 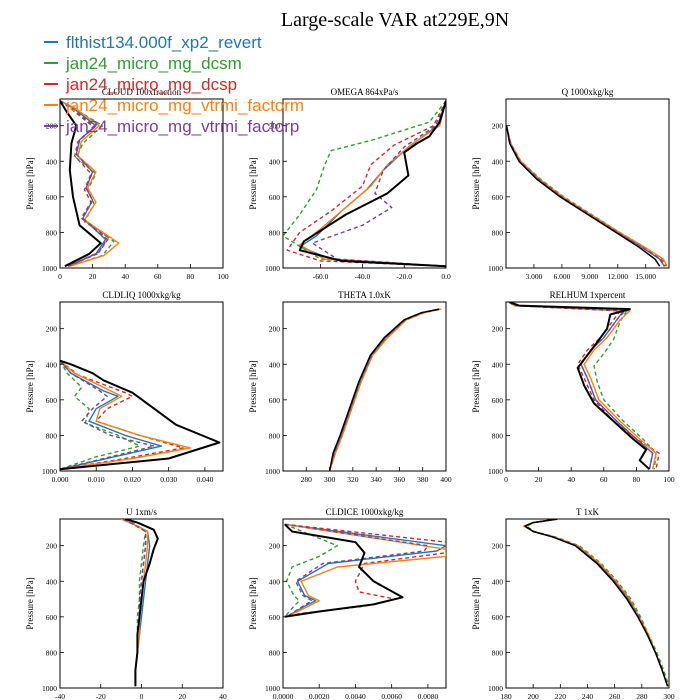 What do you see at coordinates (377, 479) in the screenshot?
I see `x-tick-label: 340` at bounding box center [377, 479].